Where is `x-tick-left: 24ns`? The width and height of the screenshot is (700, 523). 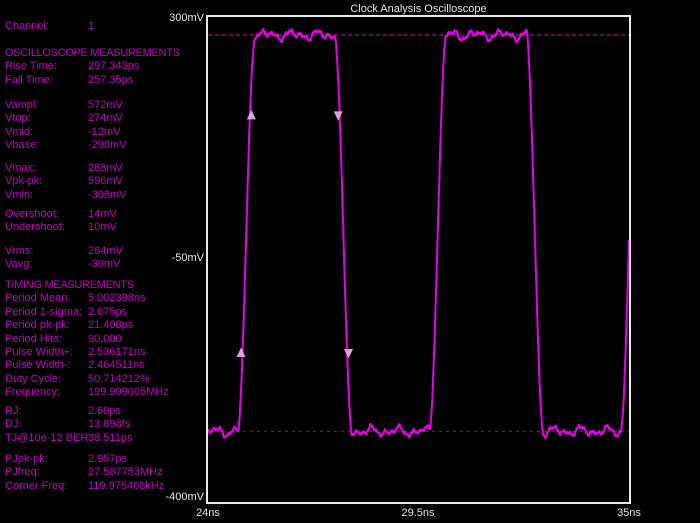
x-tick-left: 24ns is located at coordinates (208, 513).